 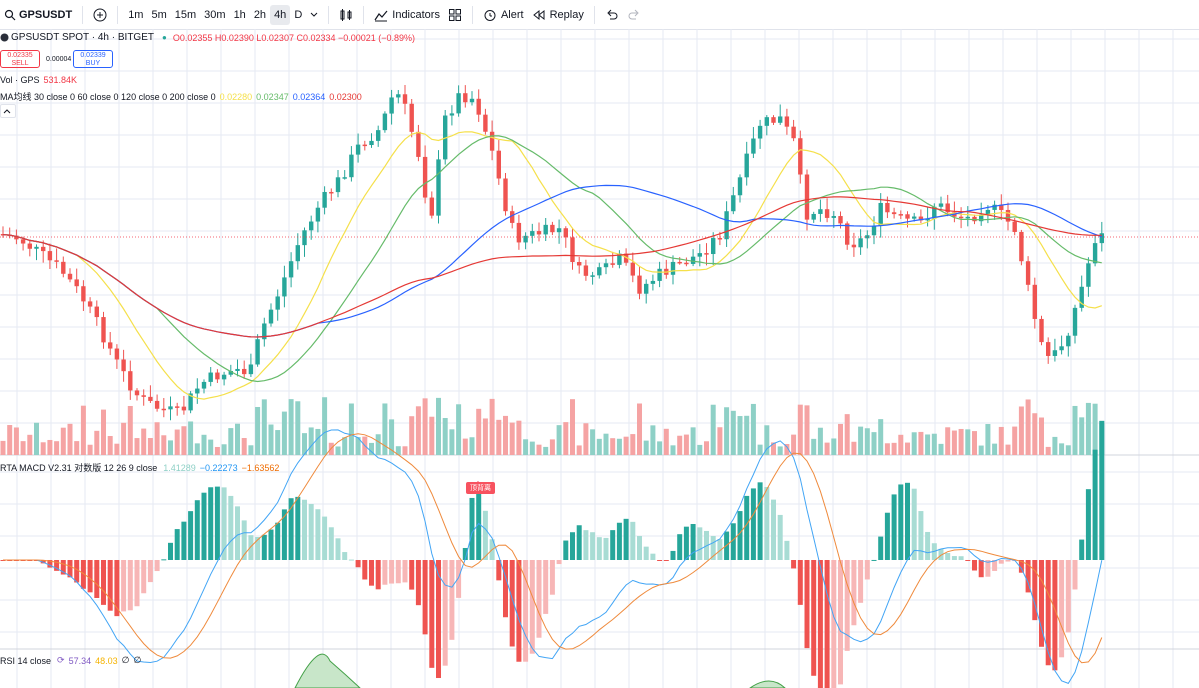 I want to click on interval-4h: 4h, so click(x=280, y=14).